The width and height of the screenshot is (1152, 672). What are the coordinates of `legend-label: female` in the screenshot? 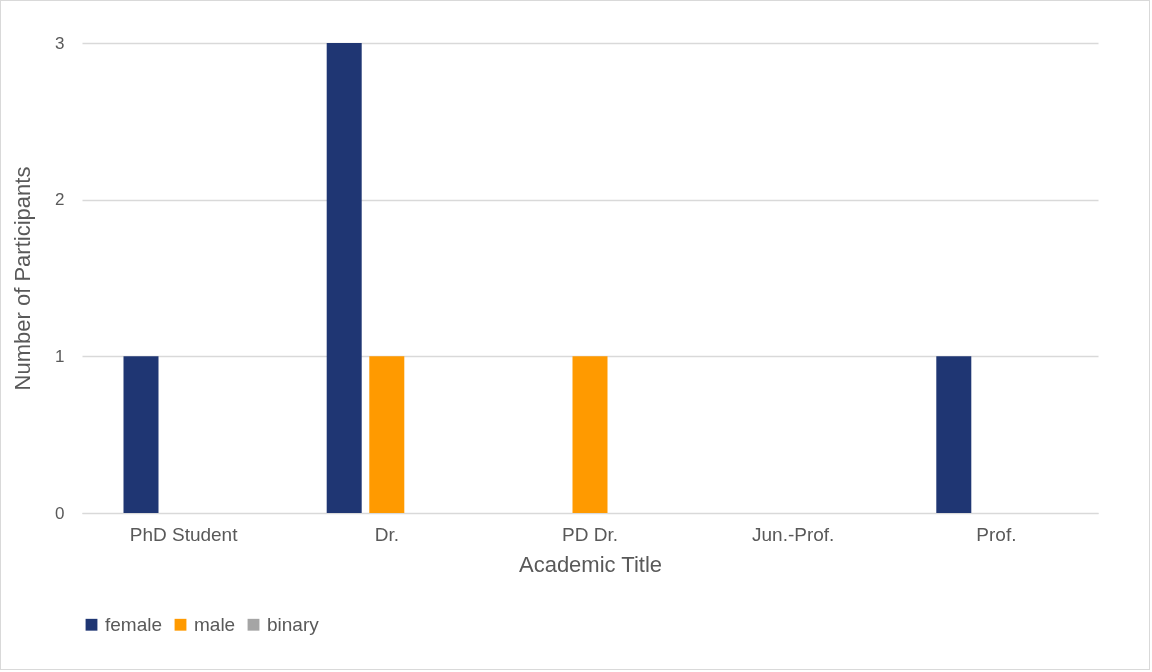 It's located at (134, 624).